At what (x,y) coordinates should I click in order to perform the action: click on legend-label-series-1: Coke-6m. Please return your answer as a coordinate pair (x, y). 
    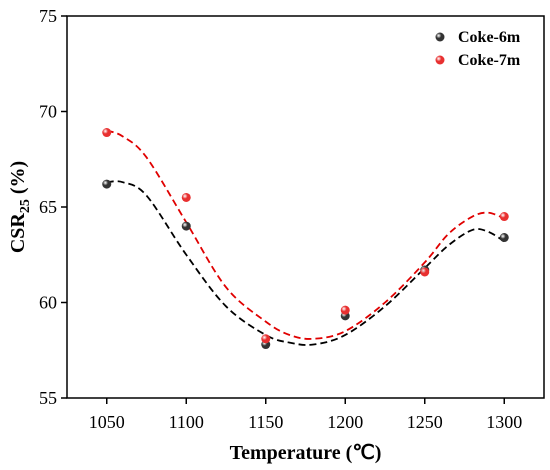
    Looking at the image, I should click on (489, 37).